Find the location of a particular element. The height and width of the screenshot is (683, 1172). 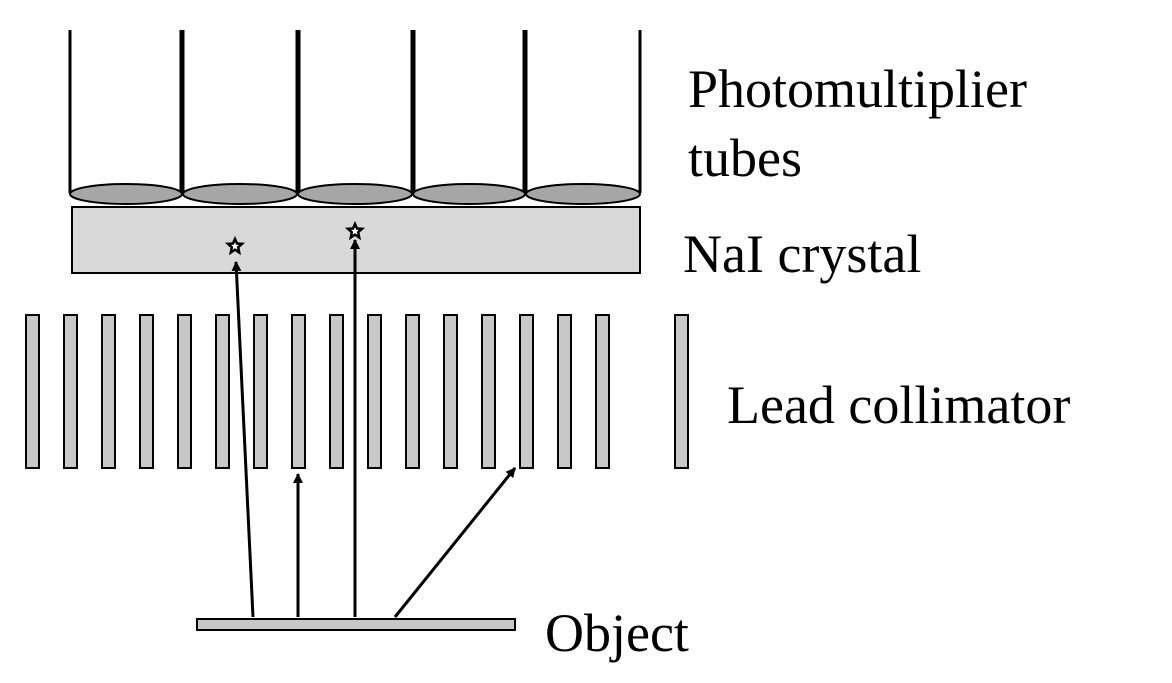

object-source is located at coordinates (356, 624).